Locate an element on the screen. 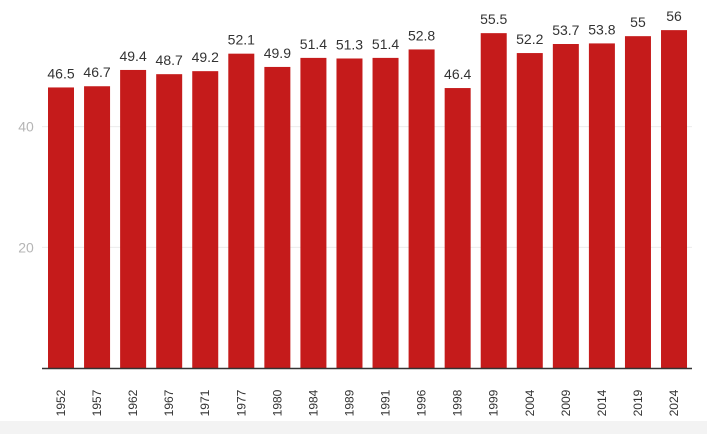  x-tick-label-1967: 1967 is located at coordinates (169, 402).